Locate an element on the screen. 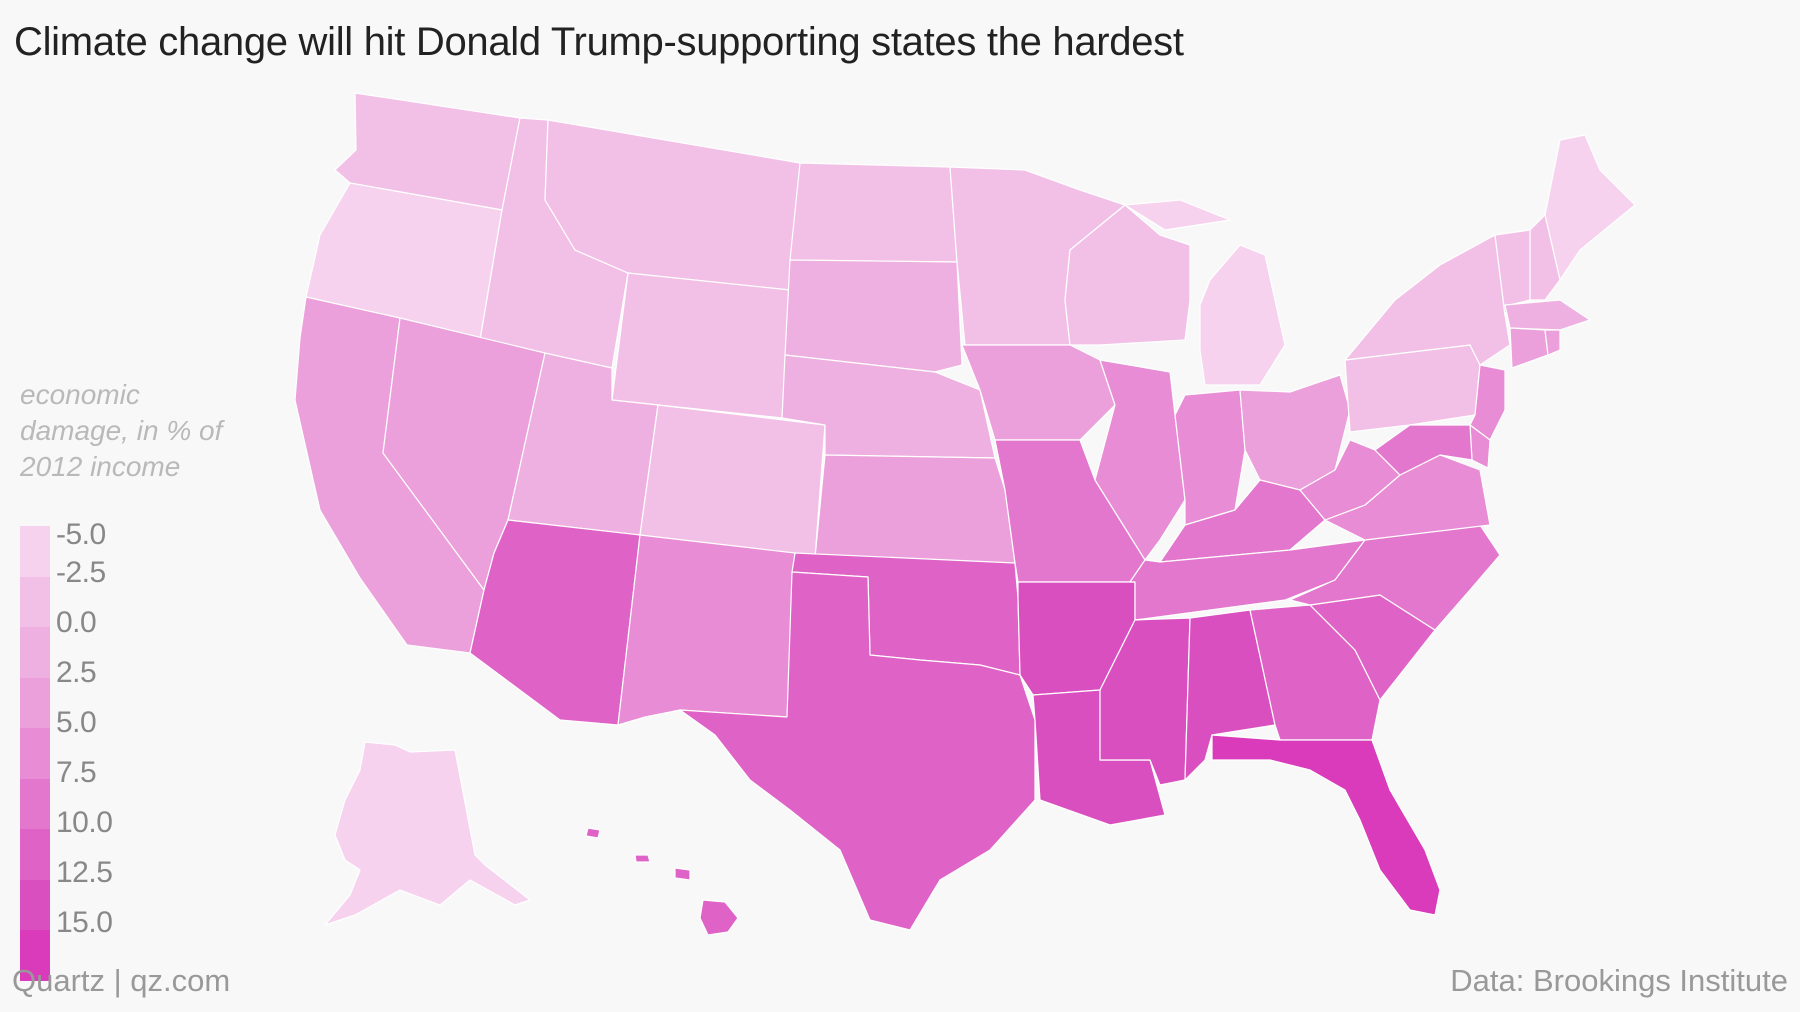 The width and height of the screenshot is (1800, 1012). legend-label: -5.0 is located at coordinates (81, 534).